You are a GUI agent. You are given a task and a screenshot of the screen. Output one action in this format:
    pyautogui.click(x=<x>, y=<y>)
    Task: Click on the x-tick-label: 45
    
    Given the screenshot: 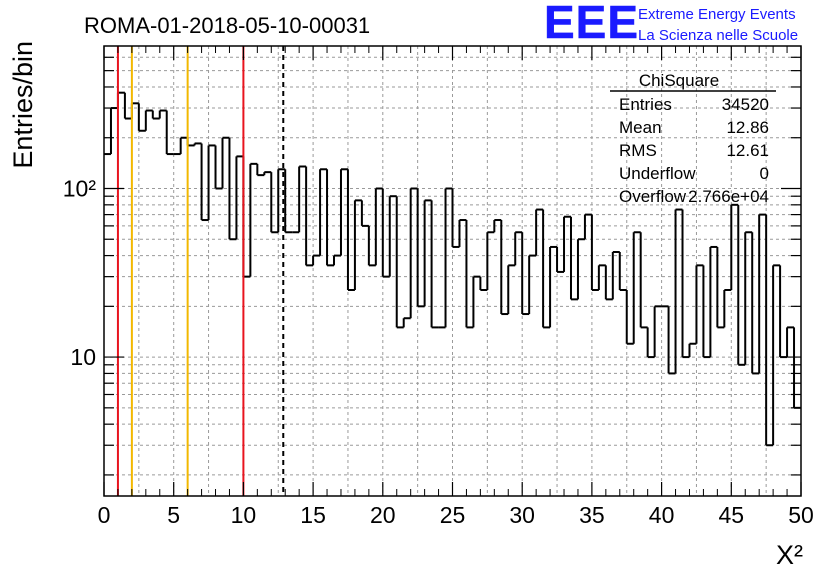 What is the action you would take?
    pyautogui.click(x=732, y=515)
    